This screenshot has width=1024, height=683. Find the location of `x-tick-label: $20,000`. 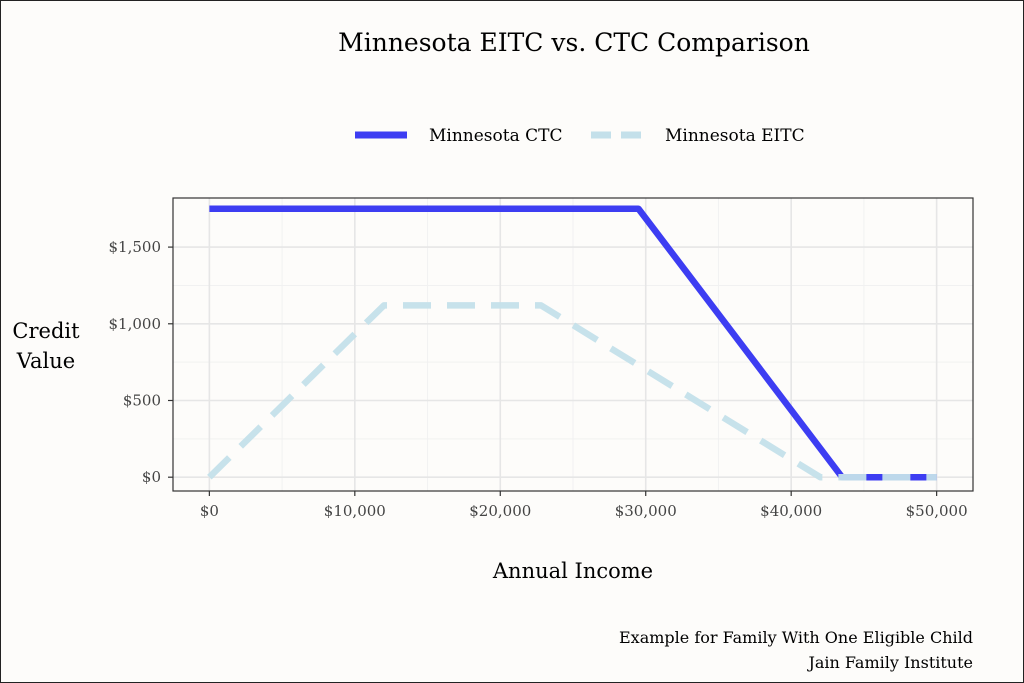

x-tick-label: $20,000 is located at coordinates (500, 511).